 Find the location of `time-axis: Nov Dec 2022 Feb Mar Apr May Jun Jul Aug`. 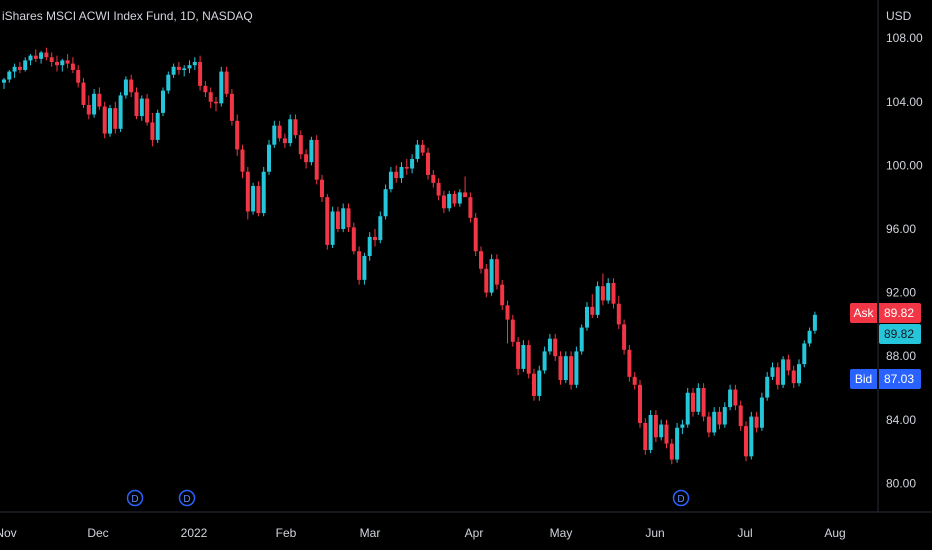

time-axis: Nov Dec 2022 Feb Mar Apr May Jun Jul Aug is located at coordinates (423, 533).